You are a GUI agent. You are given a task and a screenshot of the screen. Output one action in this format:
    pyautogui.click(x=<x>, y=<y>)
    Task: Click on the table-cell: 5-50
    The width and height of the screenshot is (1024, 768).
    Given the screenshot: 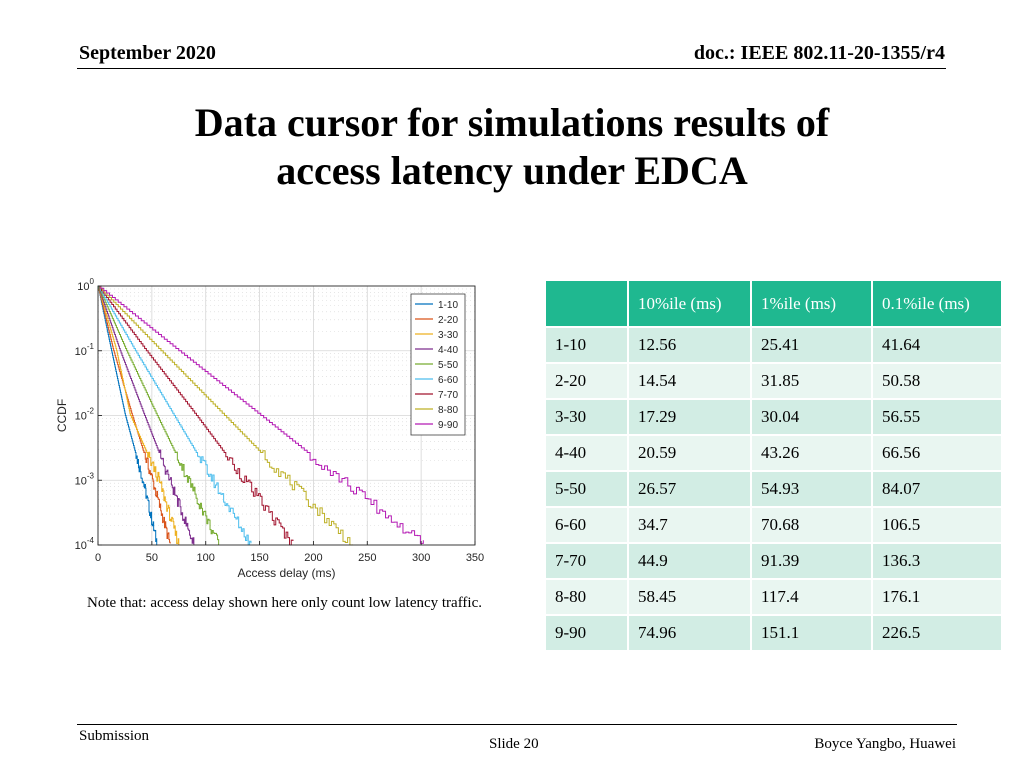 What is the action you would take?
    pyautogui.click(x=586, y=489)
    